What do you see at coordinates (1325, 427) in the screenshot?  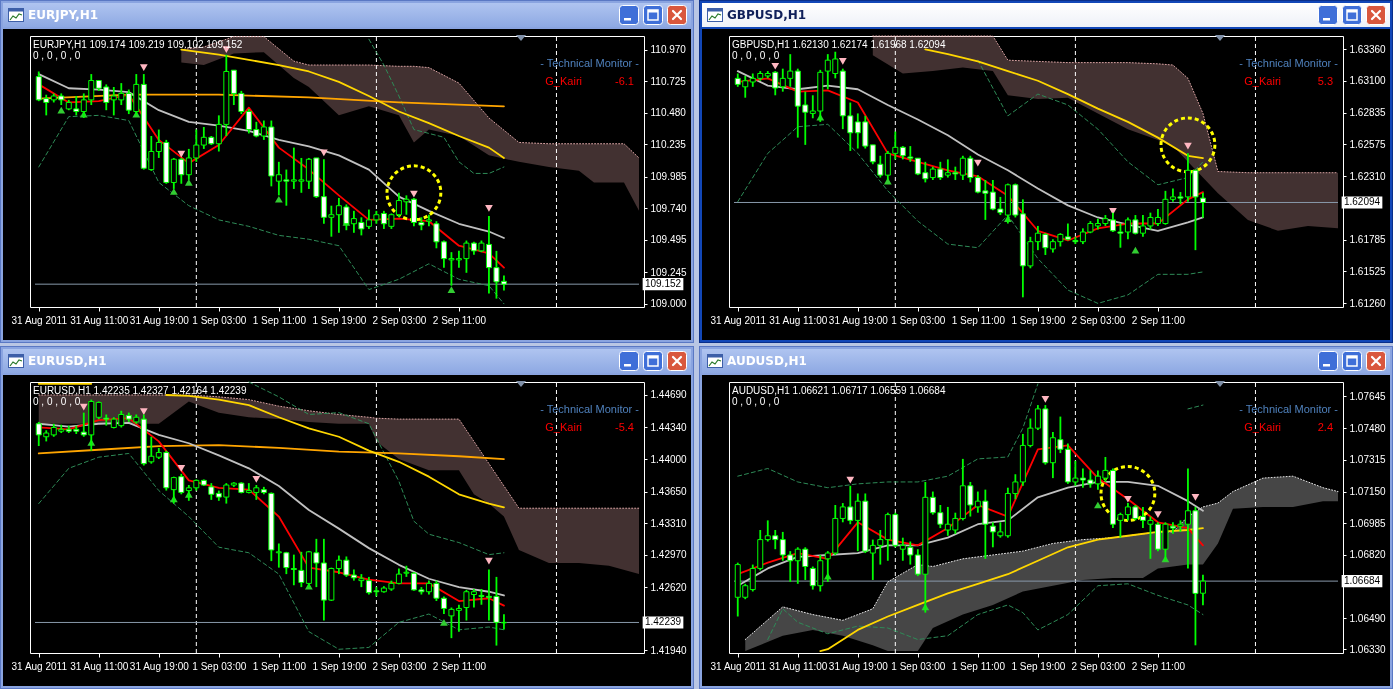 I see `annotation: 2.4` at bounding box center [1325, 427].